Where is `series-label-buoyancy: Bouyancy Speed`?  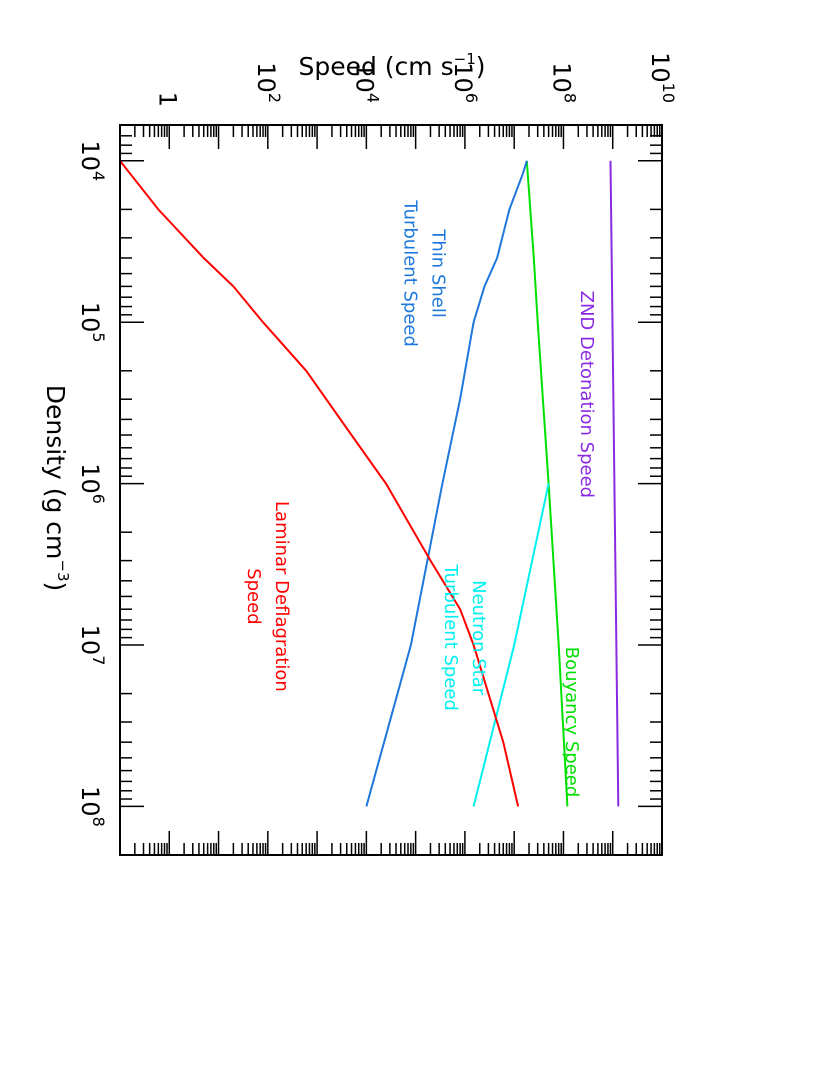
series-label-buoyancy: Bouyancy Speed is located at coordinates (571, 722).